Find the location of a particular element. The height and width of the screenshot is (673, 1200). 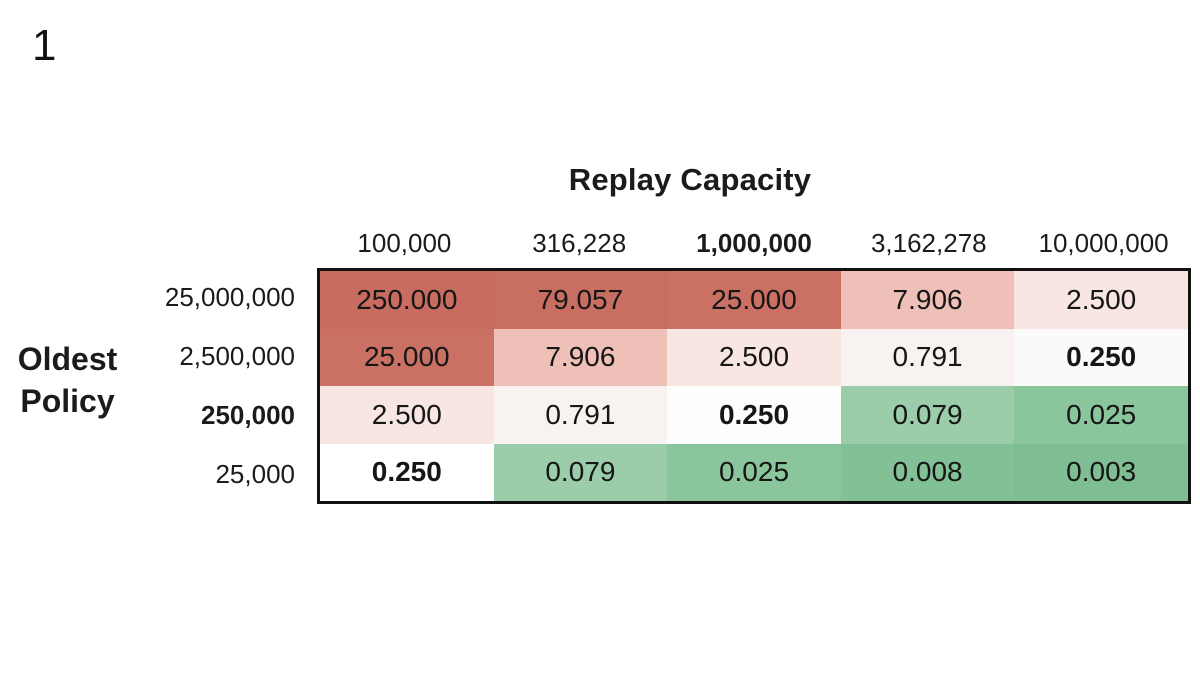

slide-number: 1 is located at coordinates (44, 45).